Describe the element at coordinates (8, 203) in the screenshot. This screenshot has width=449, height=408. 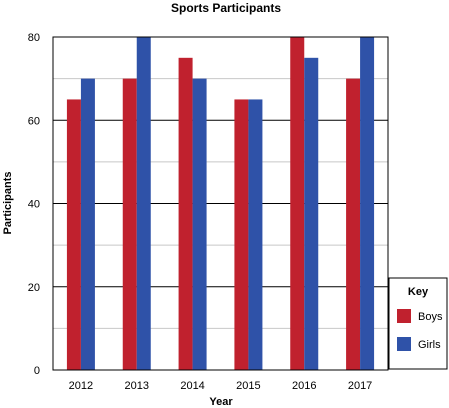
I see `y-axis-label: Participants` at that location.